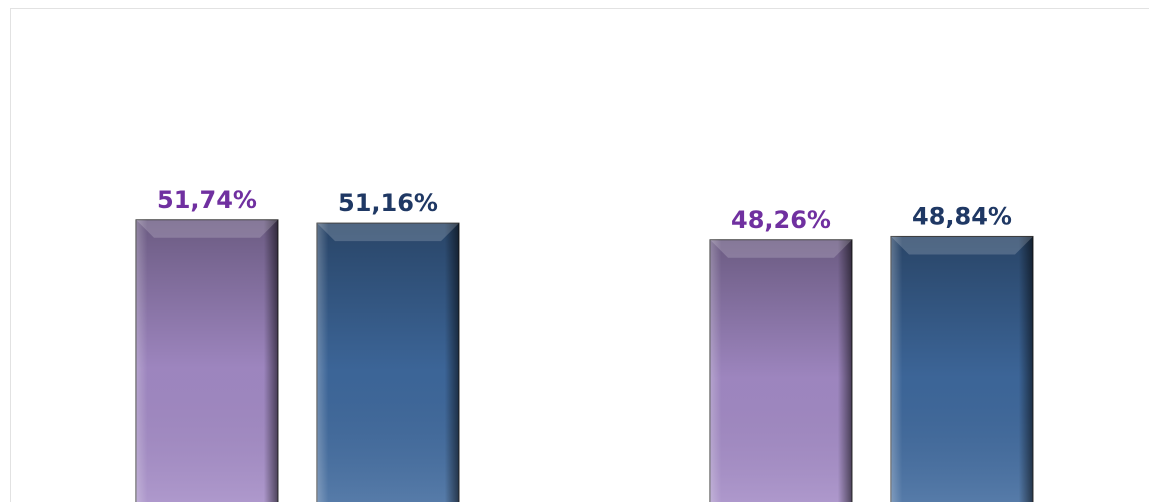  Describe the element at coordinates (781, 220) in the screenshot. I see `value-label: 48,26%` at that location.